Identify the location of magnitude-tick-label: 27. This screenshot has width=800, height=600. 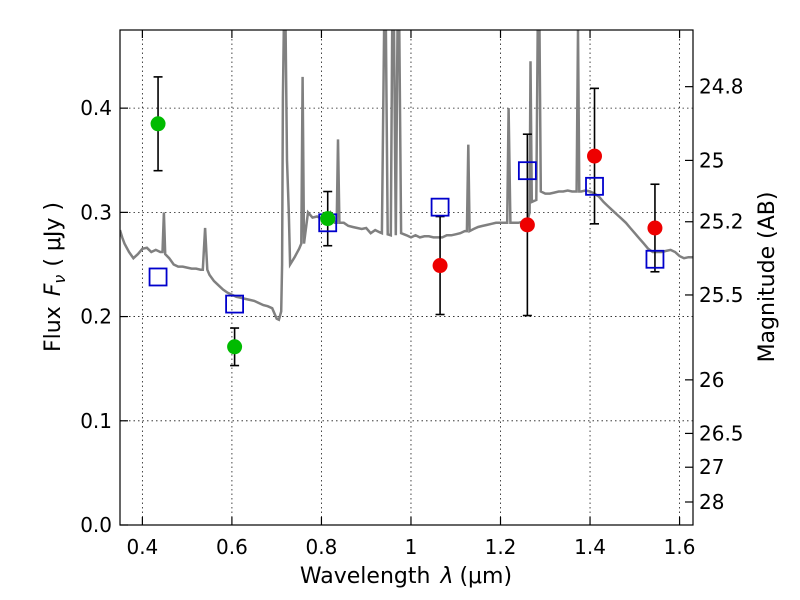
(711, 467).